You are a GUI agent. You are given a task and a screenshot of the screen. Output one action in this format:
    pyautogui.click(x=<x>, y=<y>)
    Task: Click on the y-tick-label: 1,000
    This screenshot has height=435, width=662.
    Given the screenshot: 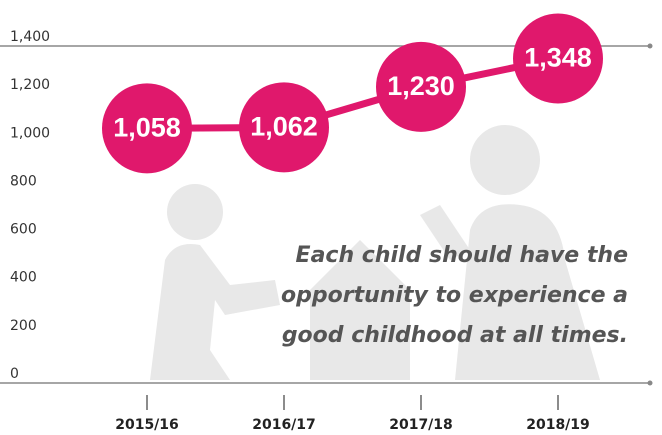 What is the action you would take?
    pyautogui.click(x=30, y=133)
    